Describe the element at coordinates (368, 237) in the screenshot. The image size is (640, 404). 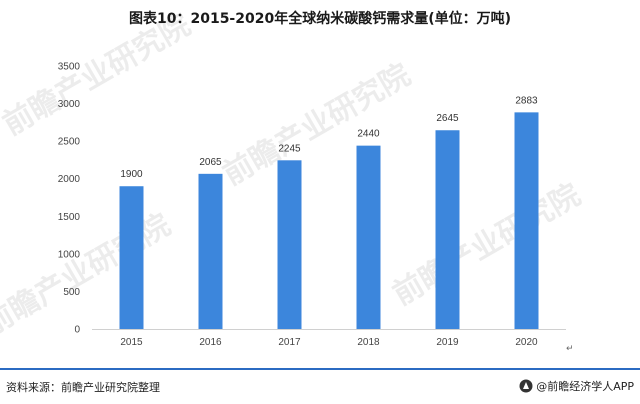
I see `bar-2018` at that location.